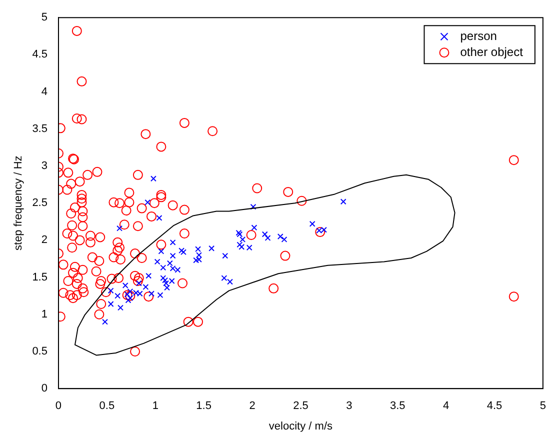 Image resolution: width=557 pixels, height=445 pixels. Describe the element at coordinates (494, 406) in the screenshot. I see `x-tick-label: 4.5` at that location.